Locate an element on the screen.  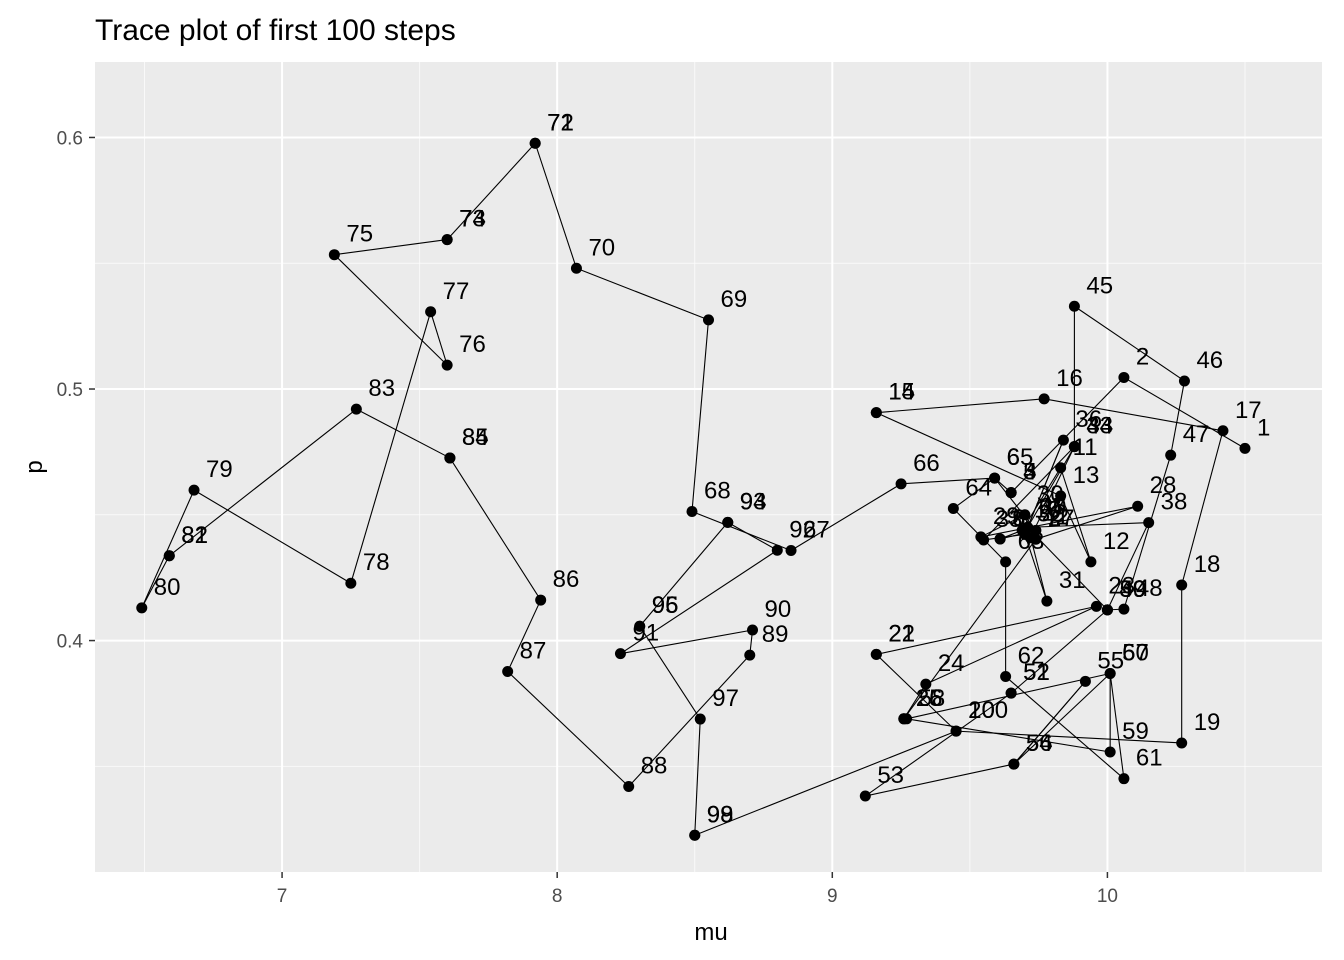
label-step-1: 1 is located at coordinates (1263, 427).